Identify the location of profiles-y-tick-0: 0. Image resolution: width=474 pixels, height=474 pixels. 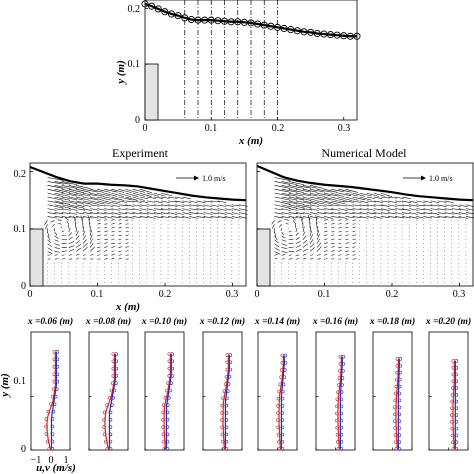
(23, 449).